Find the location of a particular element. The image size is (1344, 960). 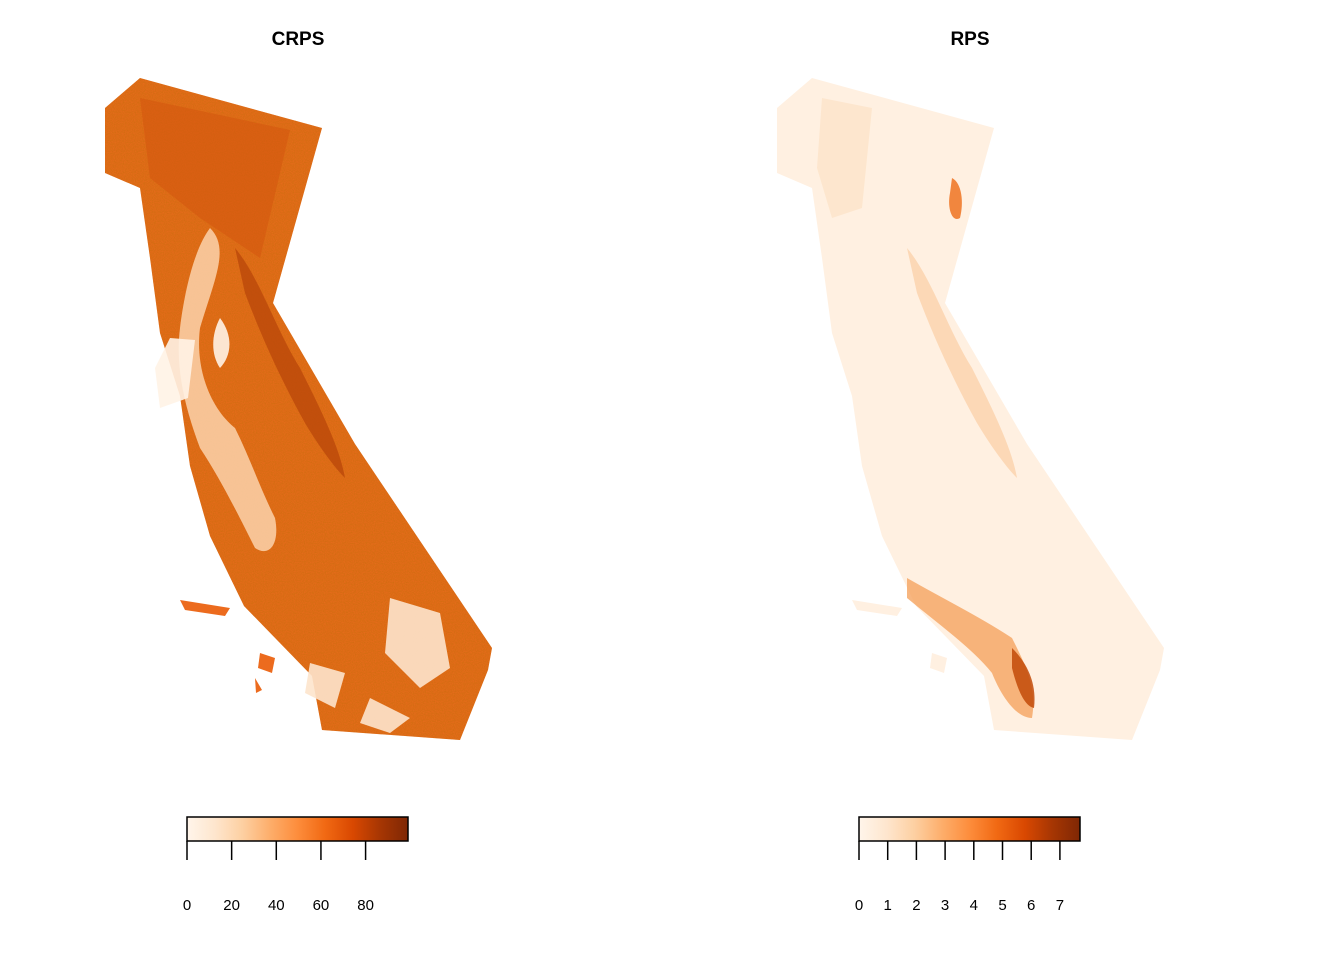

colorbar-tick-label: 20 is located at coordinates (231, 905).